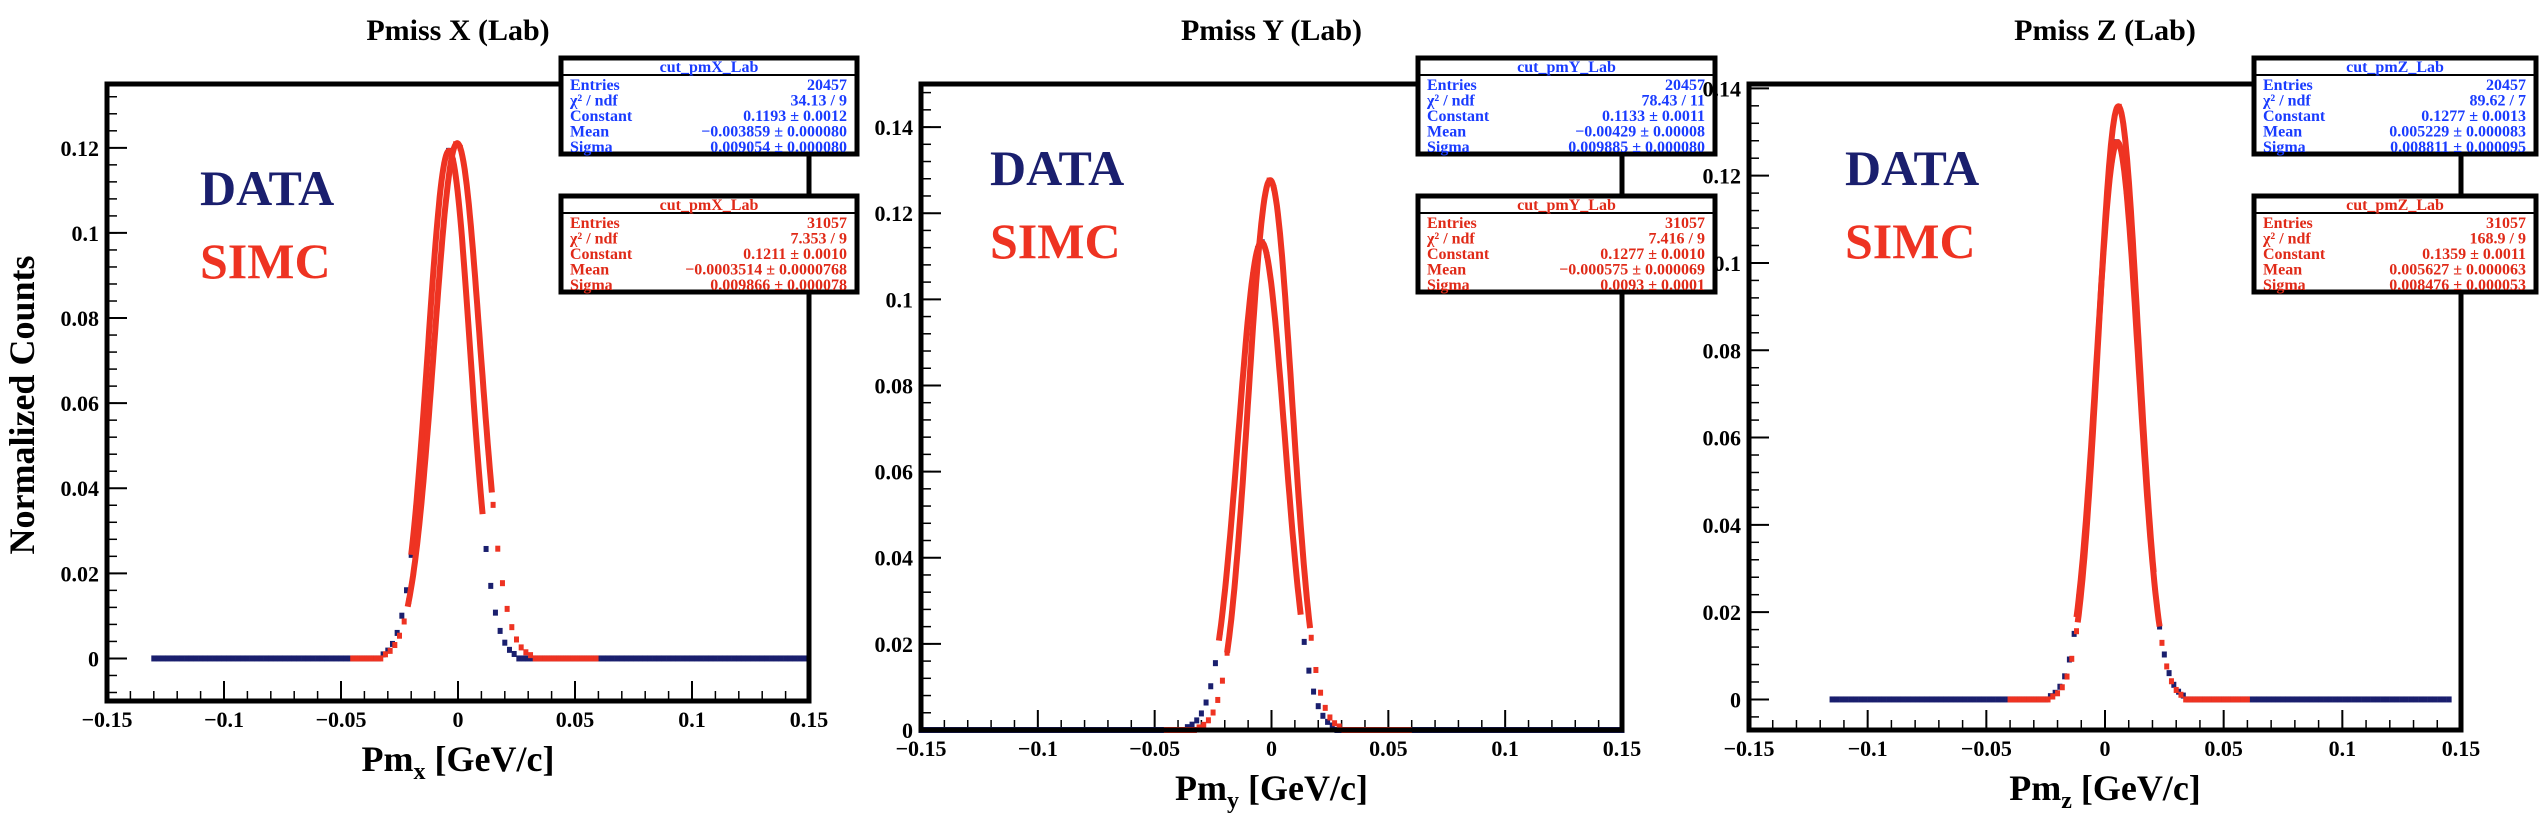 The width and height of the screenshot is (2542, 824). Describe the element at coordinates (593, 101) in the screenshot. I see `stats-label: χ² / ndf` at that location.